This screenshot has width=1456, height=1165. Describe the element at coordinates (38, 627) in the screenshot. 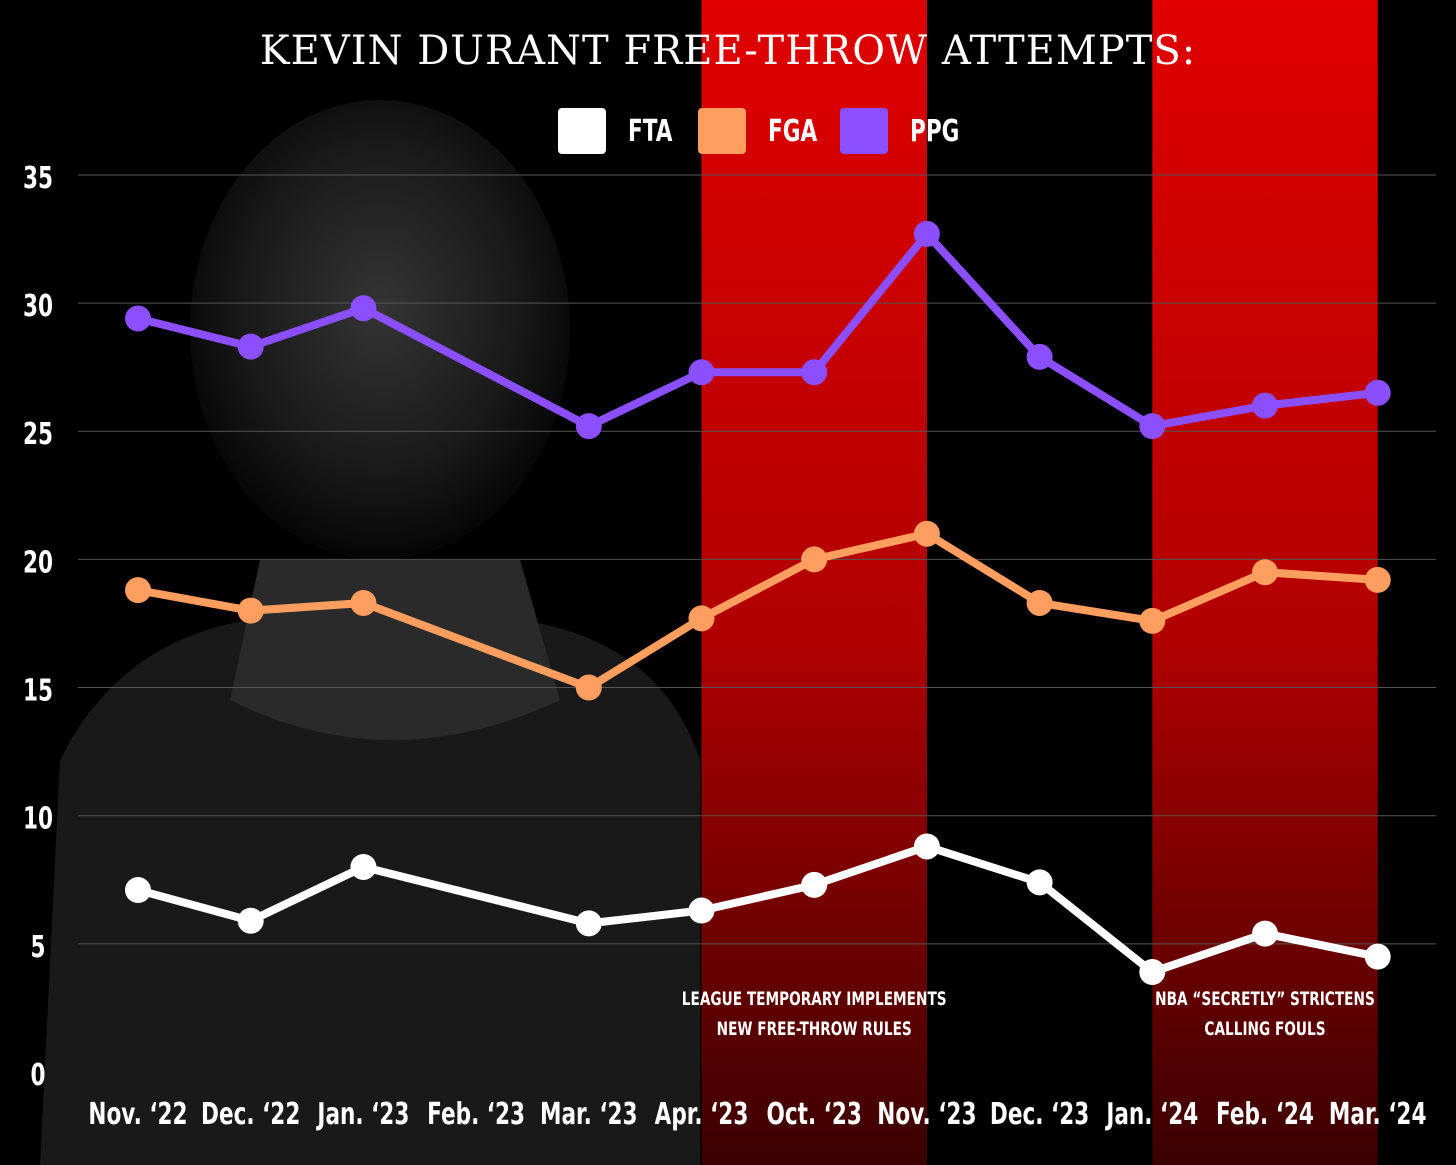

I see `y-axis-ticks: 0 5 10 15 20 25 30 35` at that location.